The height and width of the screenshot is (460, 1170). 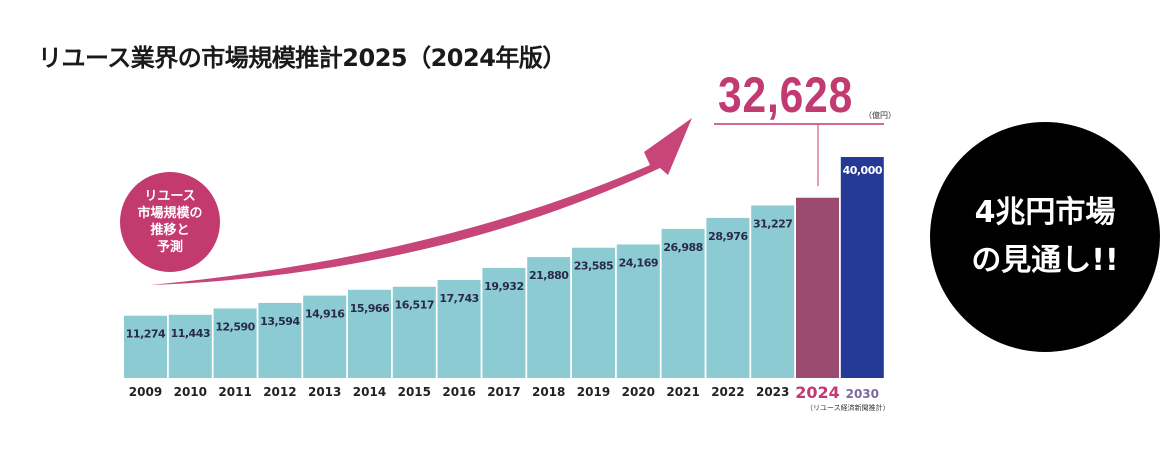 I want to click on bar-2015, so click(x=414, y=332).